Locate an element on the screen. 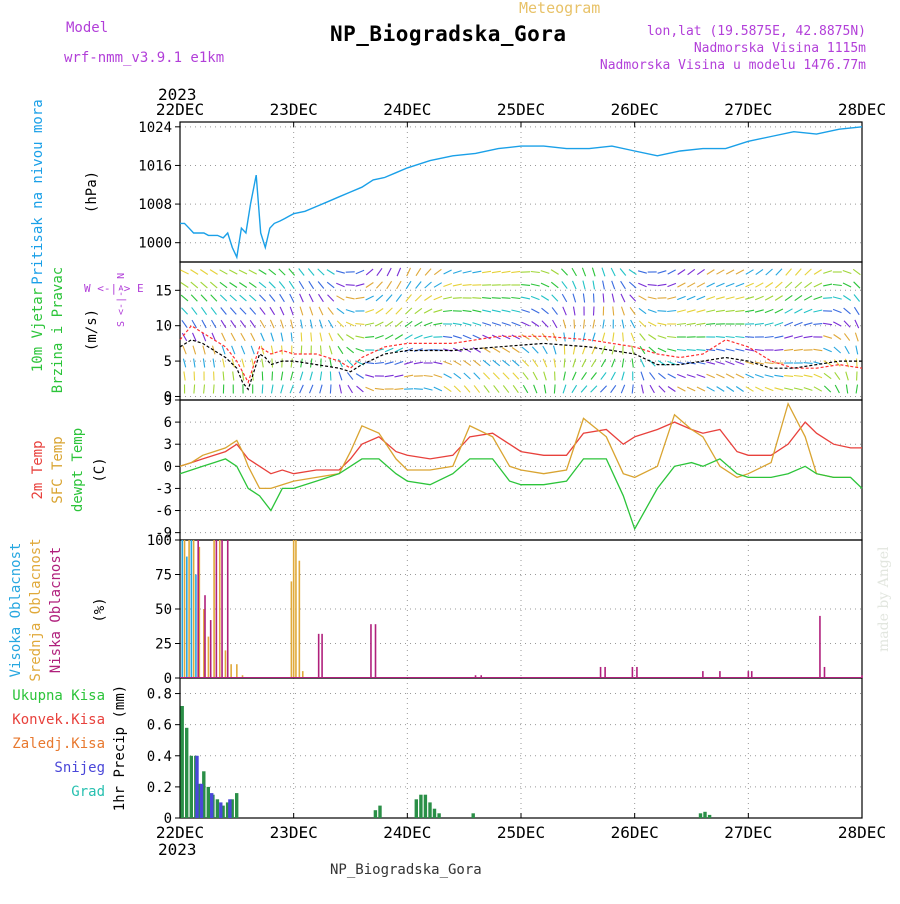  temp-ylabel-sfc: SFC Temp is located at coordinates (58, 469).